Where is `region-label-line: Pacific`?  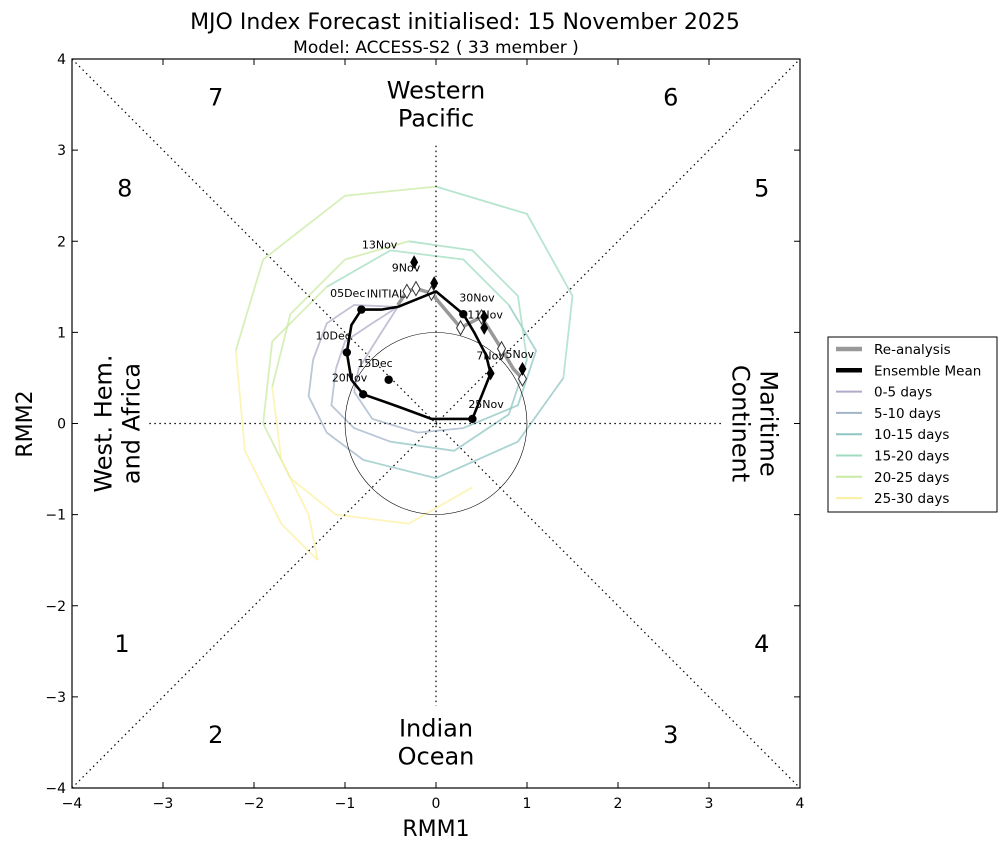
region-label-line: Pacific is located at coordinates (436, 119).